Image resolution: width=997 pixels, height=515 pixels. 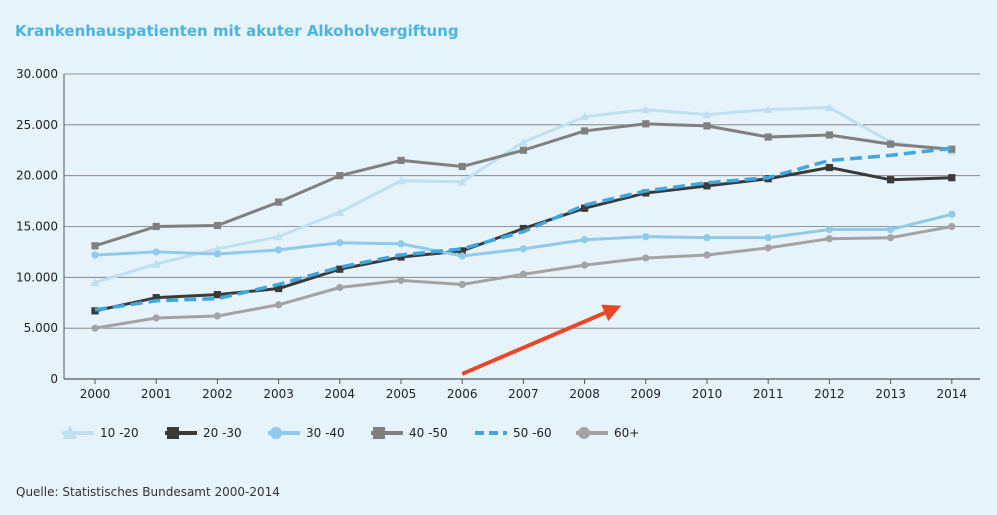 What do you see at coordinates (952, 394) in the screenshot?
I see `x-tick-label: 2014` at bounding box center [952, 394].